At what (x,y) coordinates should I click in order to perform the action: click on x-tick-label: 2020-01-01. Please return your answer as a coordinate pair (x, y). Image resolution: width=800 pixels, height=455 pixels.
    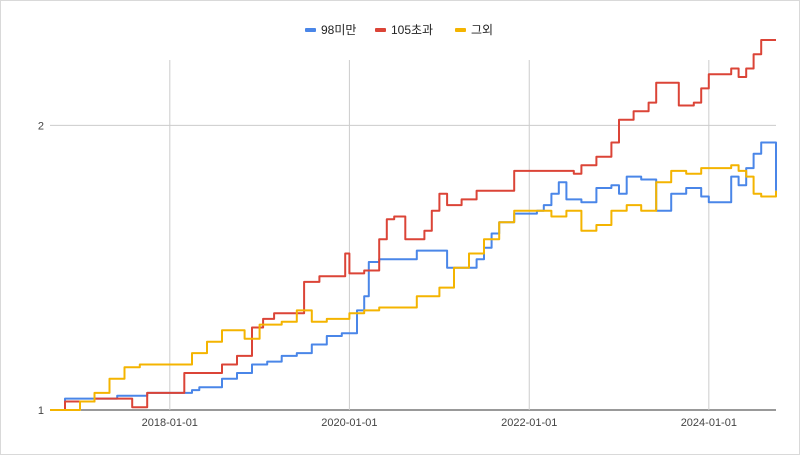
    Looking at the image, I should click on (349, 423).